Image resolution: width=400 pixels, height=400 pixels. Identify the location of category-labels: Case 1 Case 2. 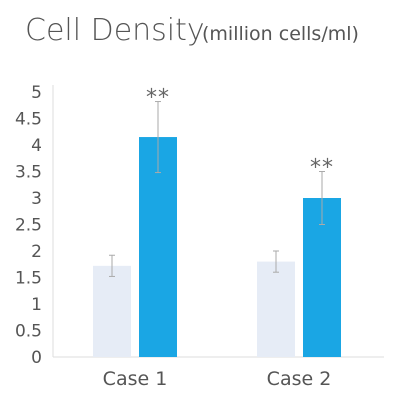
(217, 379).